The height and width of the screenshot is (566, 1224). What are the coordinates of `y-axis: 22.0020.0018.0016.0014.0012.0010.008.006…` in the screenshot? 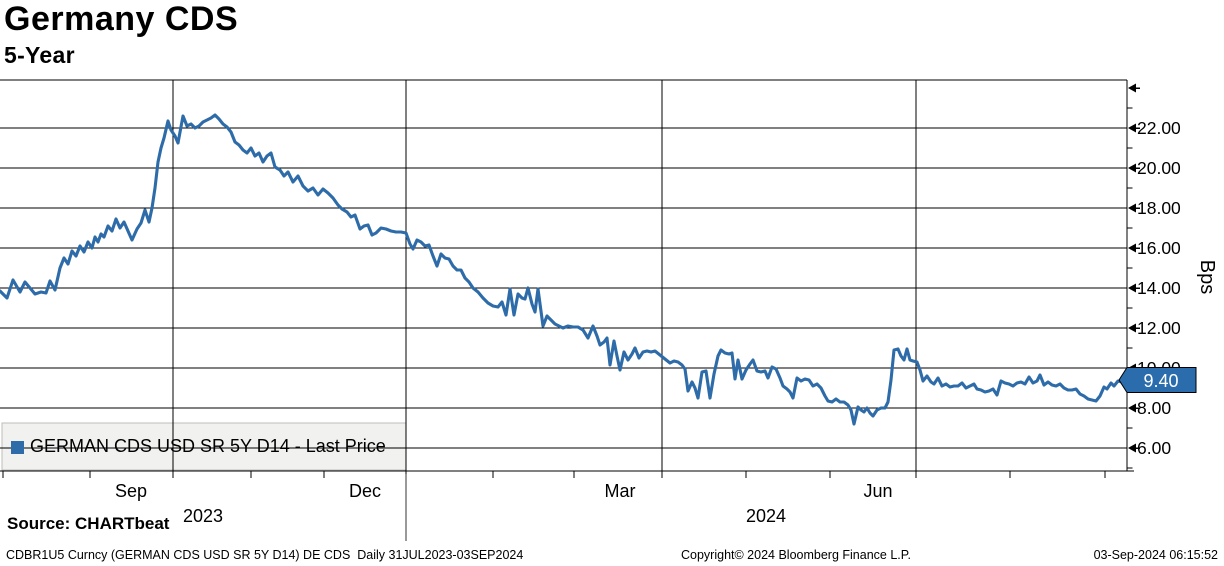 It's located at (1154, 276).